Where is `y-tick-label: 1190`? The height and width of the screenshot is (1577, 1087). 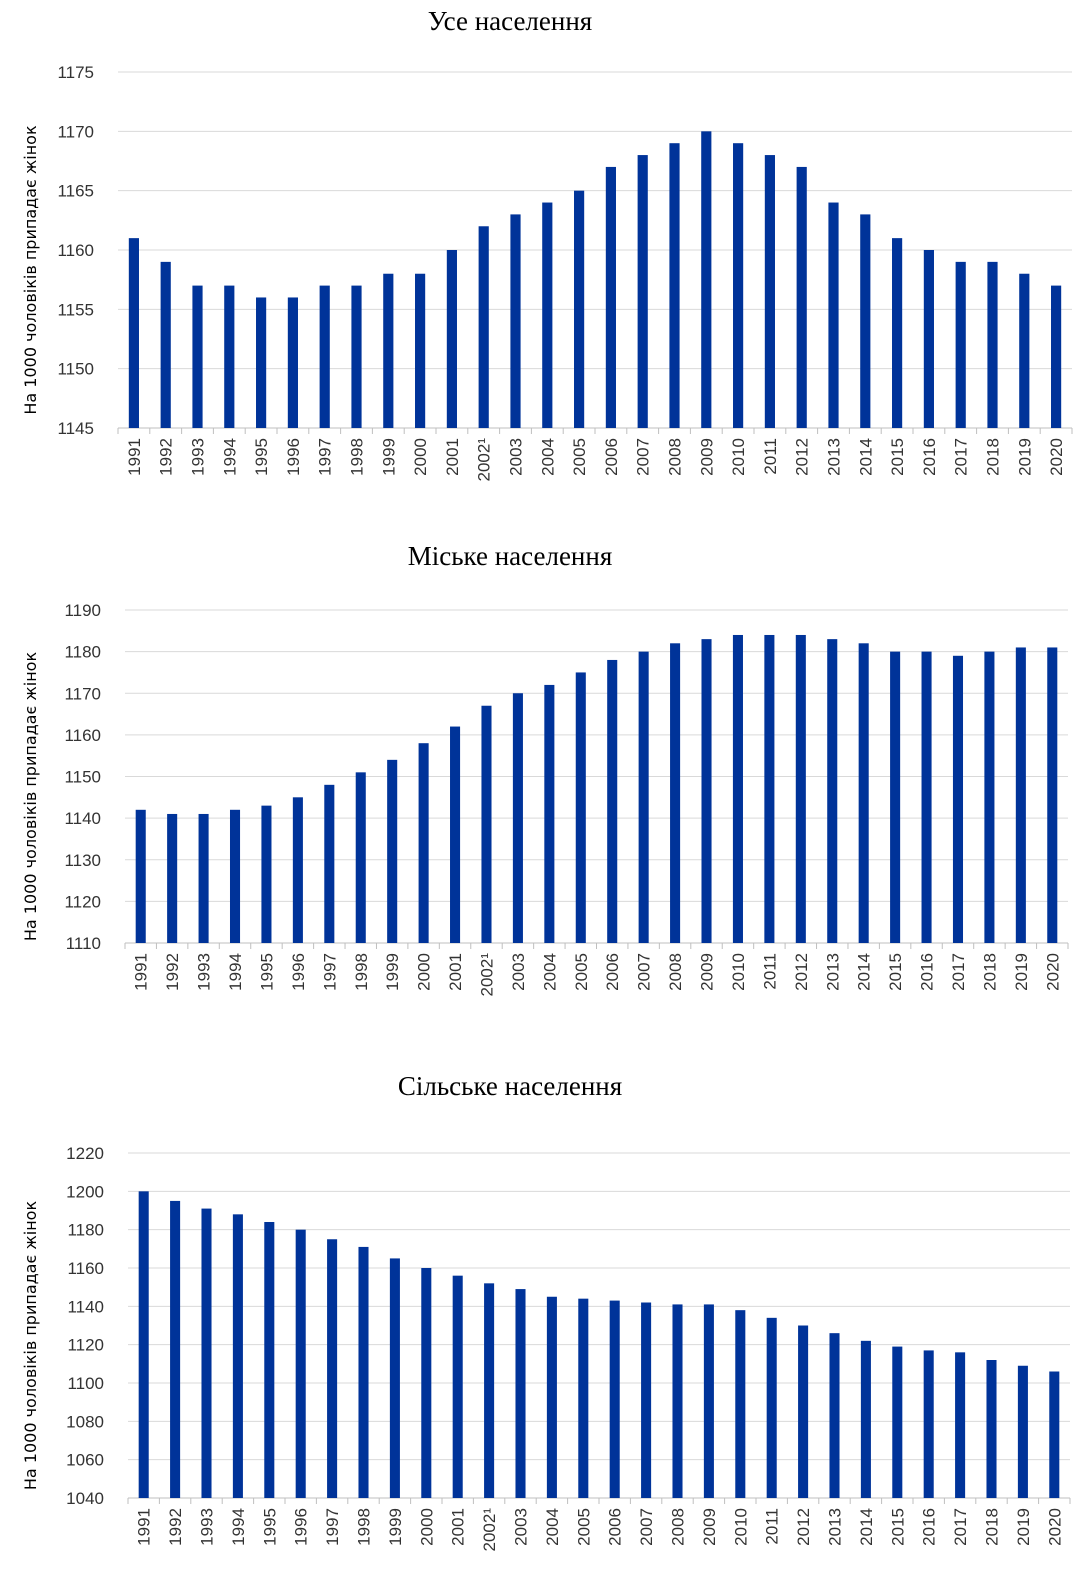
y-tick-label: 1190 is located at coordinates (82, 610).